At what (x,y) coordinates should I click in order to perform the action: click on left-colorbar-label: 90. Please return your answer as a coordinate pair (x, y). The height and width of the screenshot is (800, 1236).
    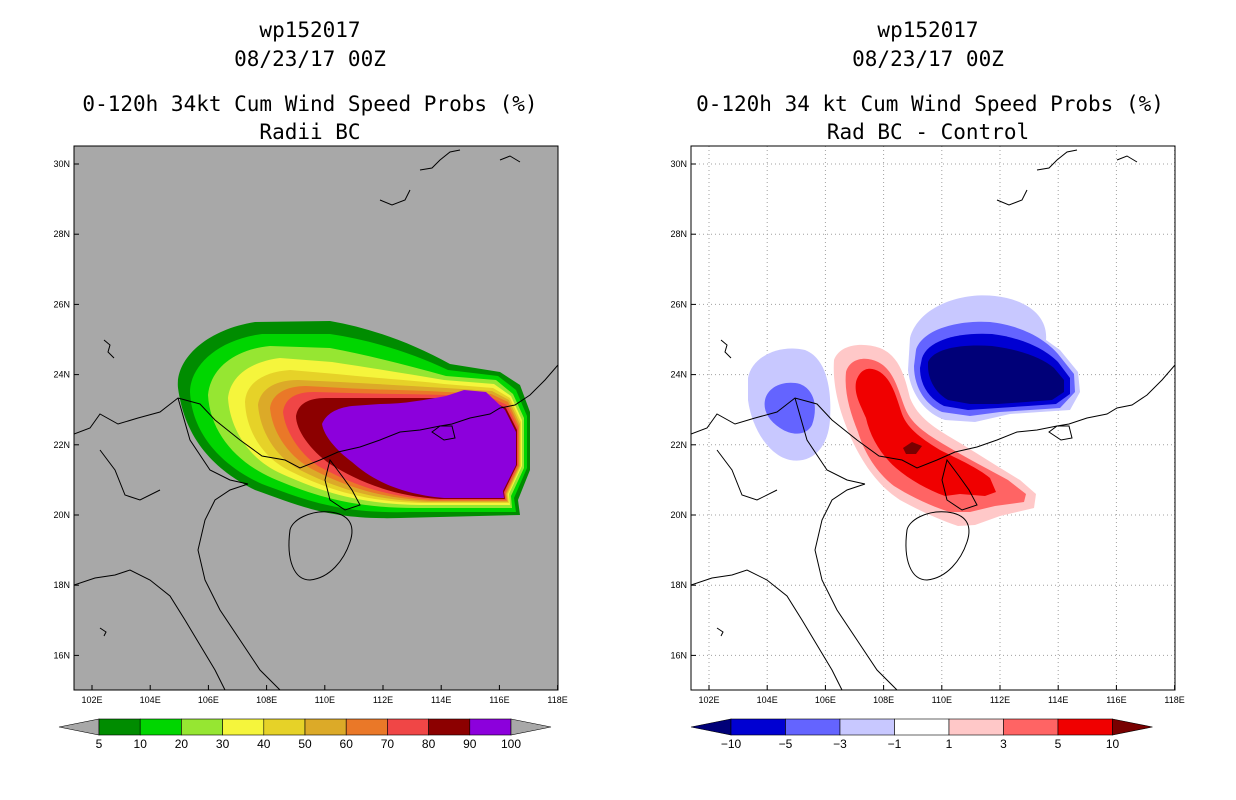
    Looking at the image, I should click on (470, 744).